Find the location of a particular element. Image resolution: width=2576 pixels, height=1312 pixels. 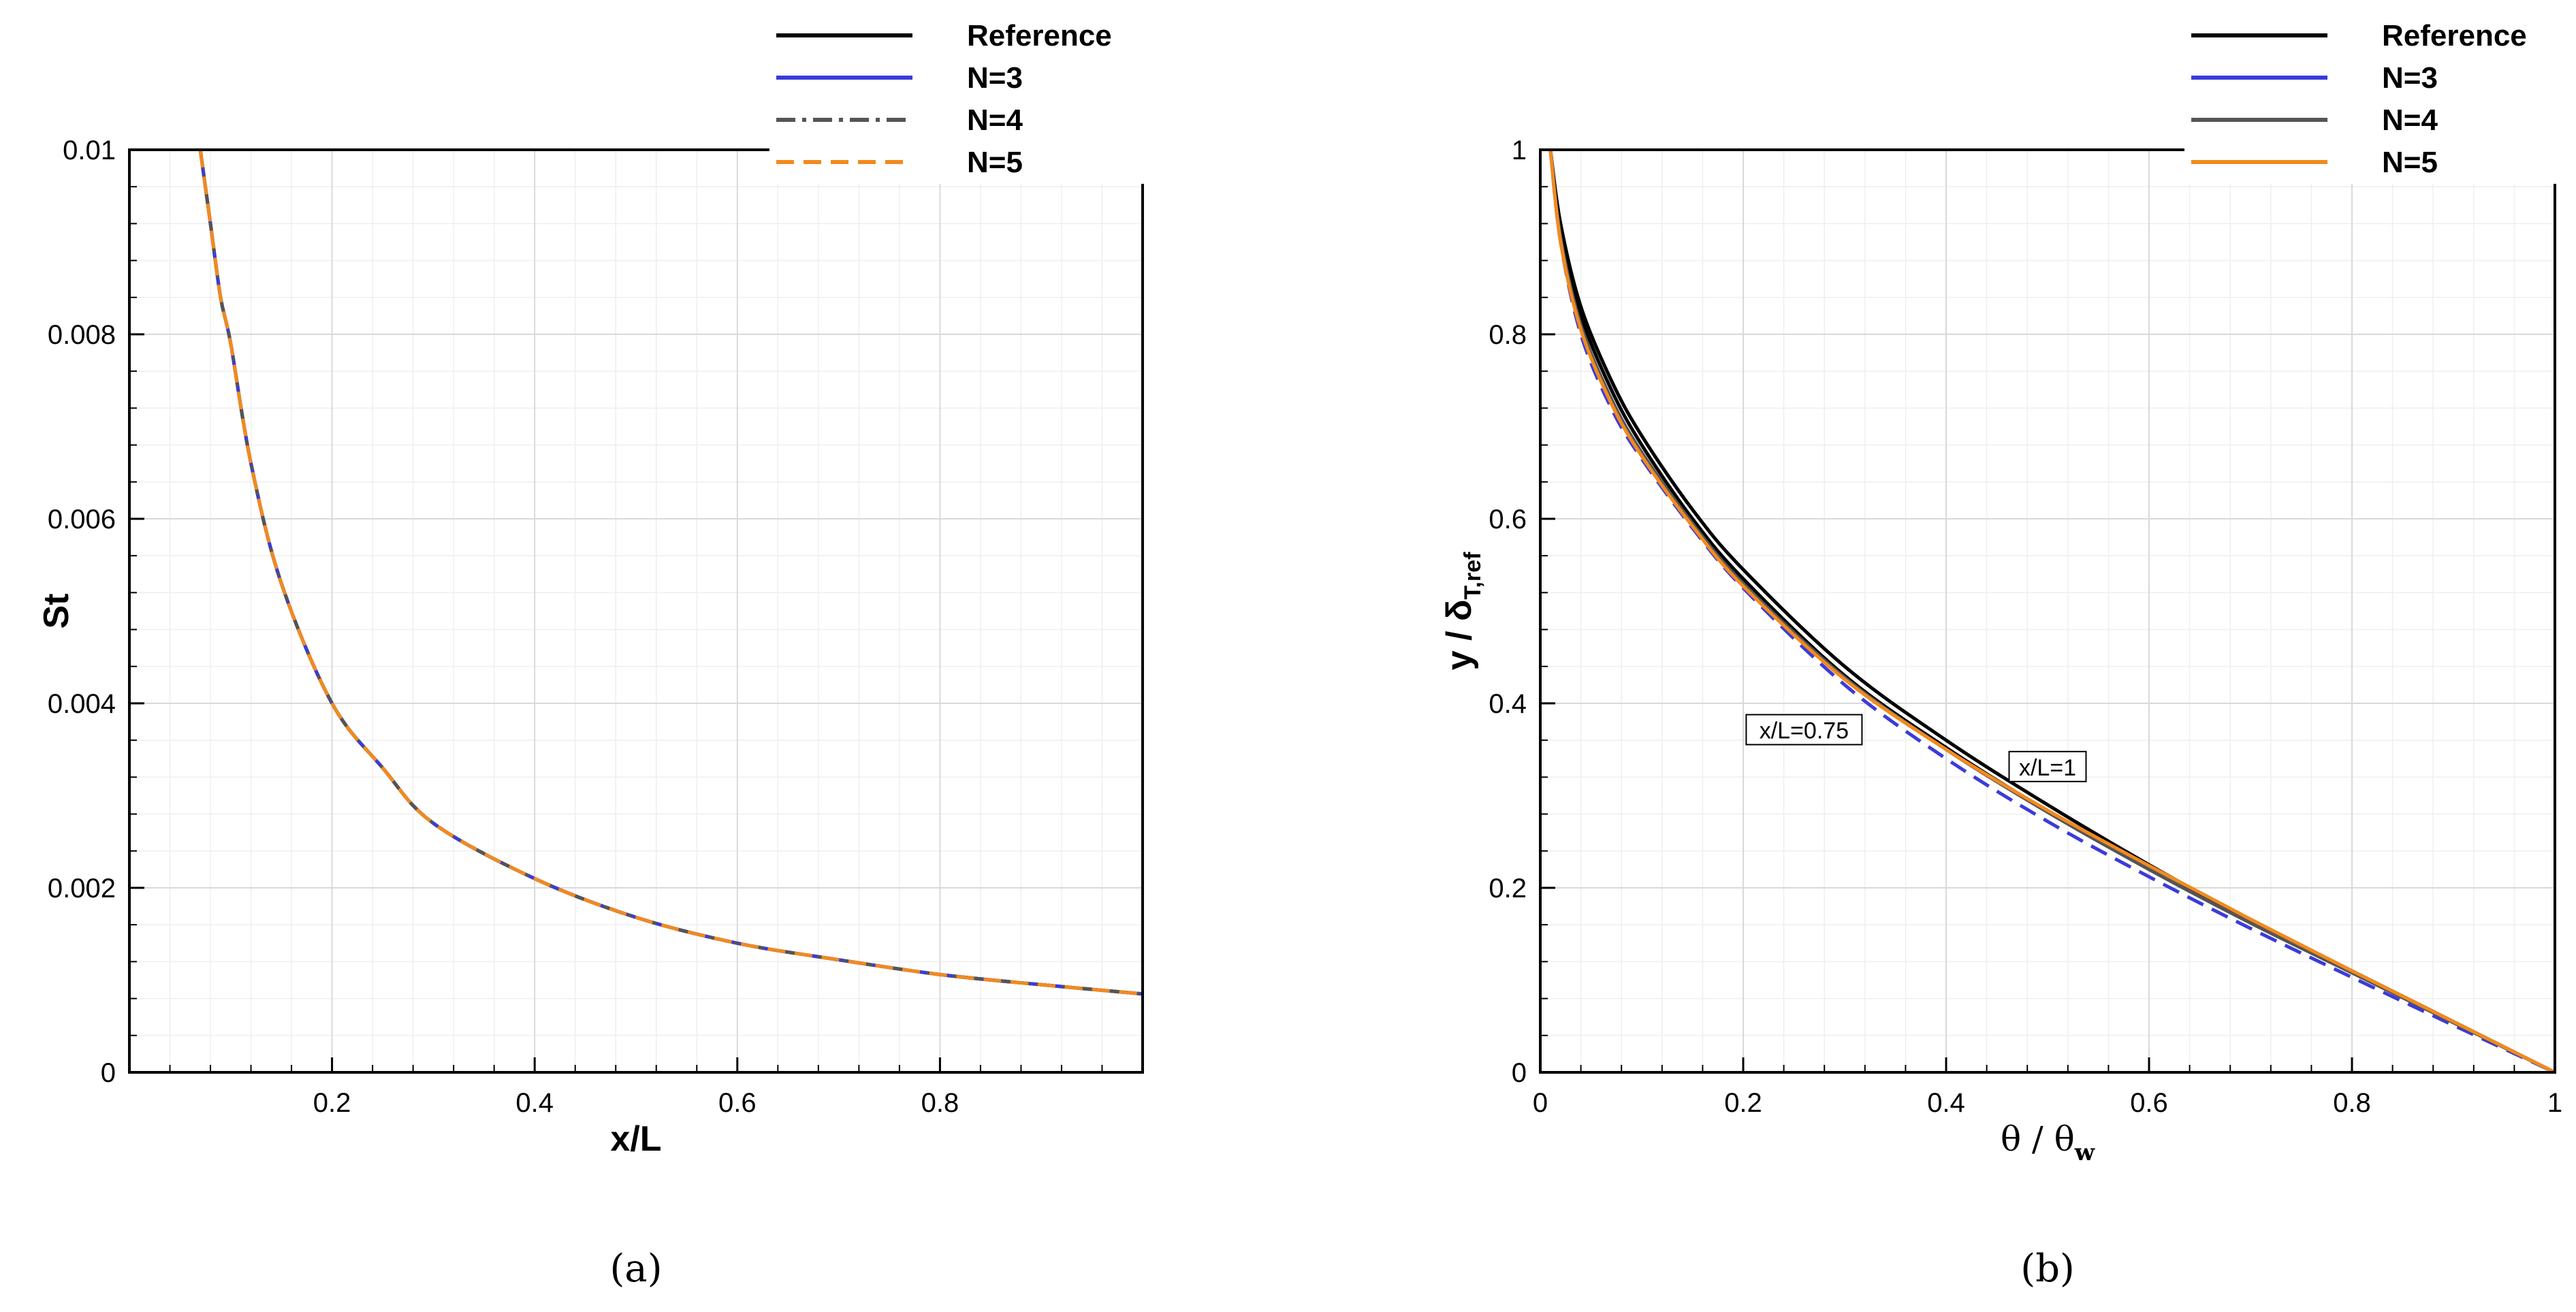

y-tick-label: 0.6 is located at coordinates (1508, 519).